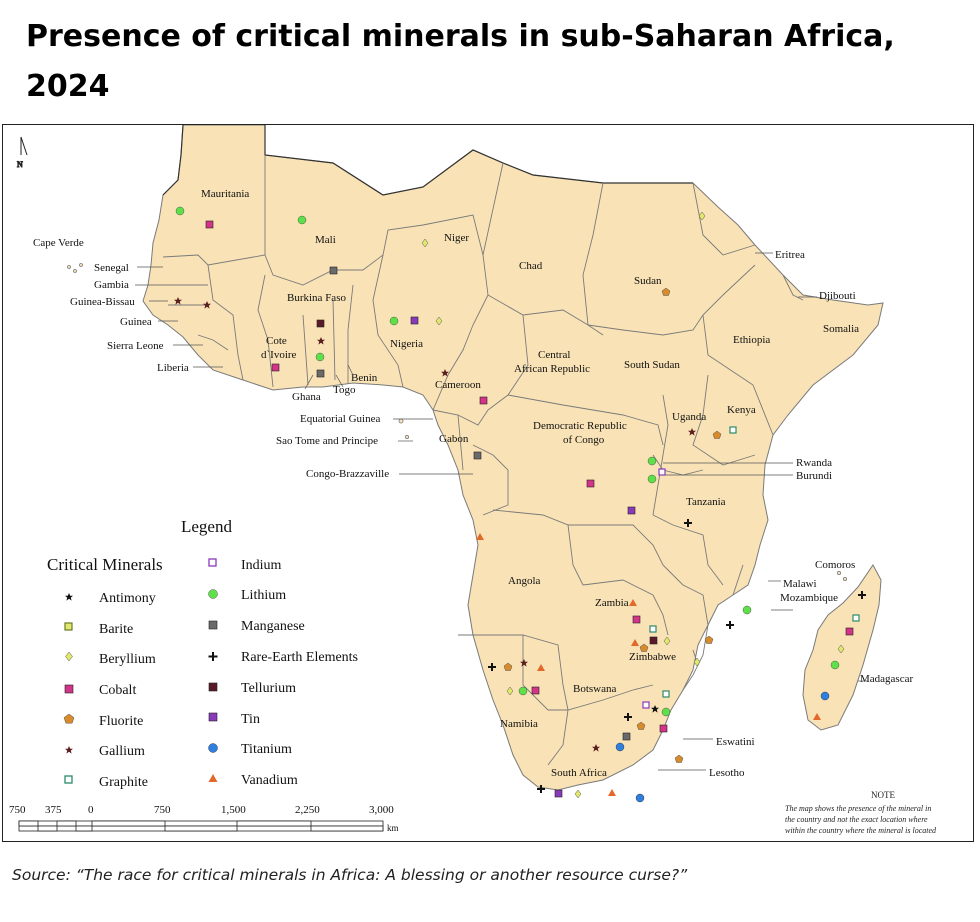  I want to click on svg-text: Graphite, so click(123, 782).